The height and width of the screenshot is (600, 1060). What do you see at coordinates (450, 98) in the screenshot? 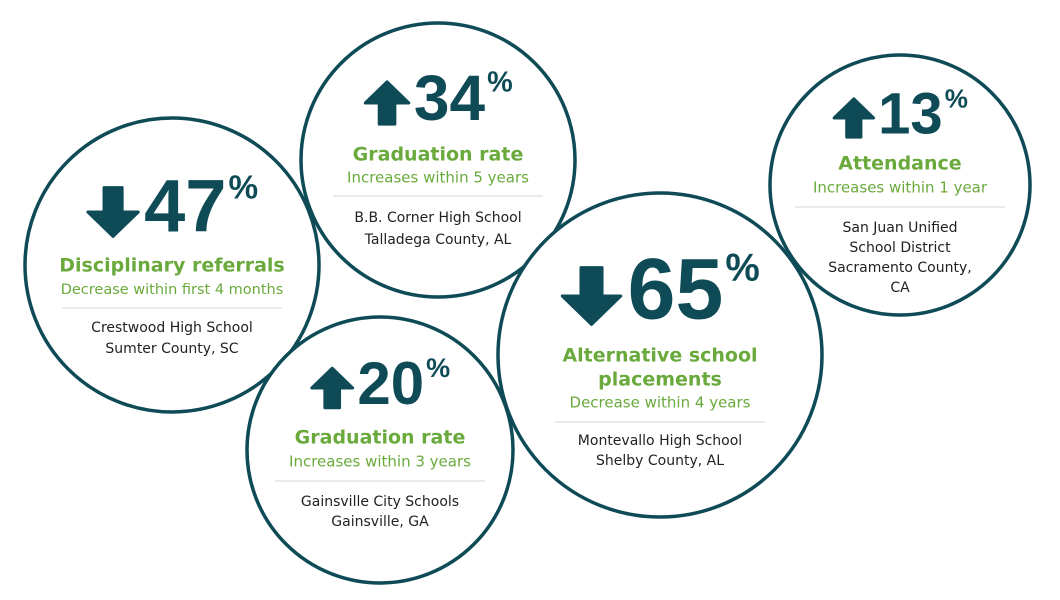
I see `stat-value: 34` at bounding box center [450, 98].